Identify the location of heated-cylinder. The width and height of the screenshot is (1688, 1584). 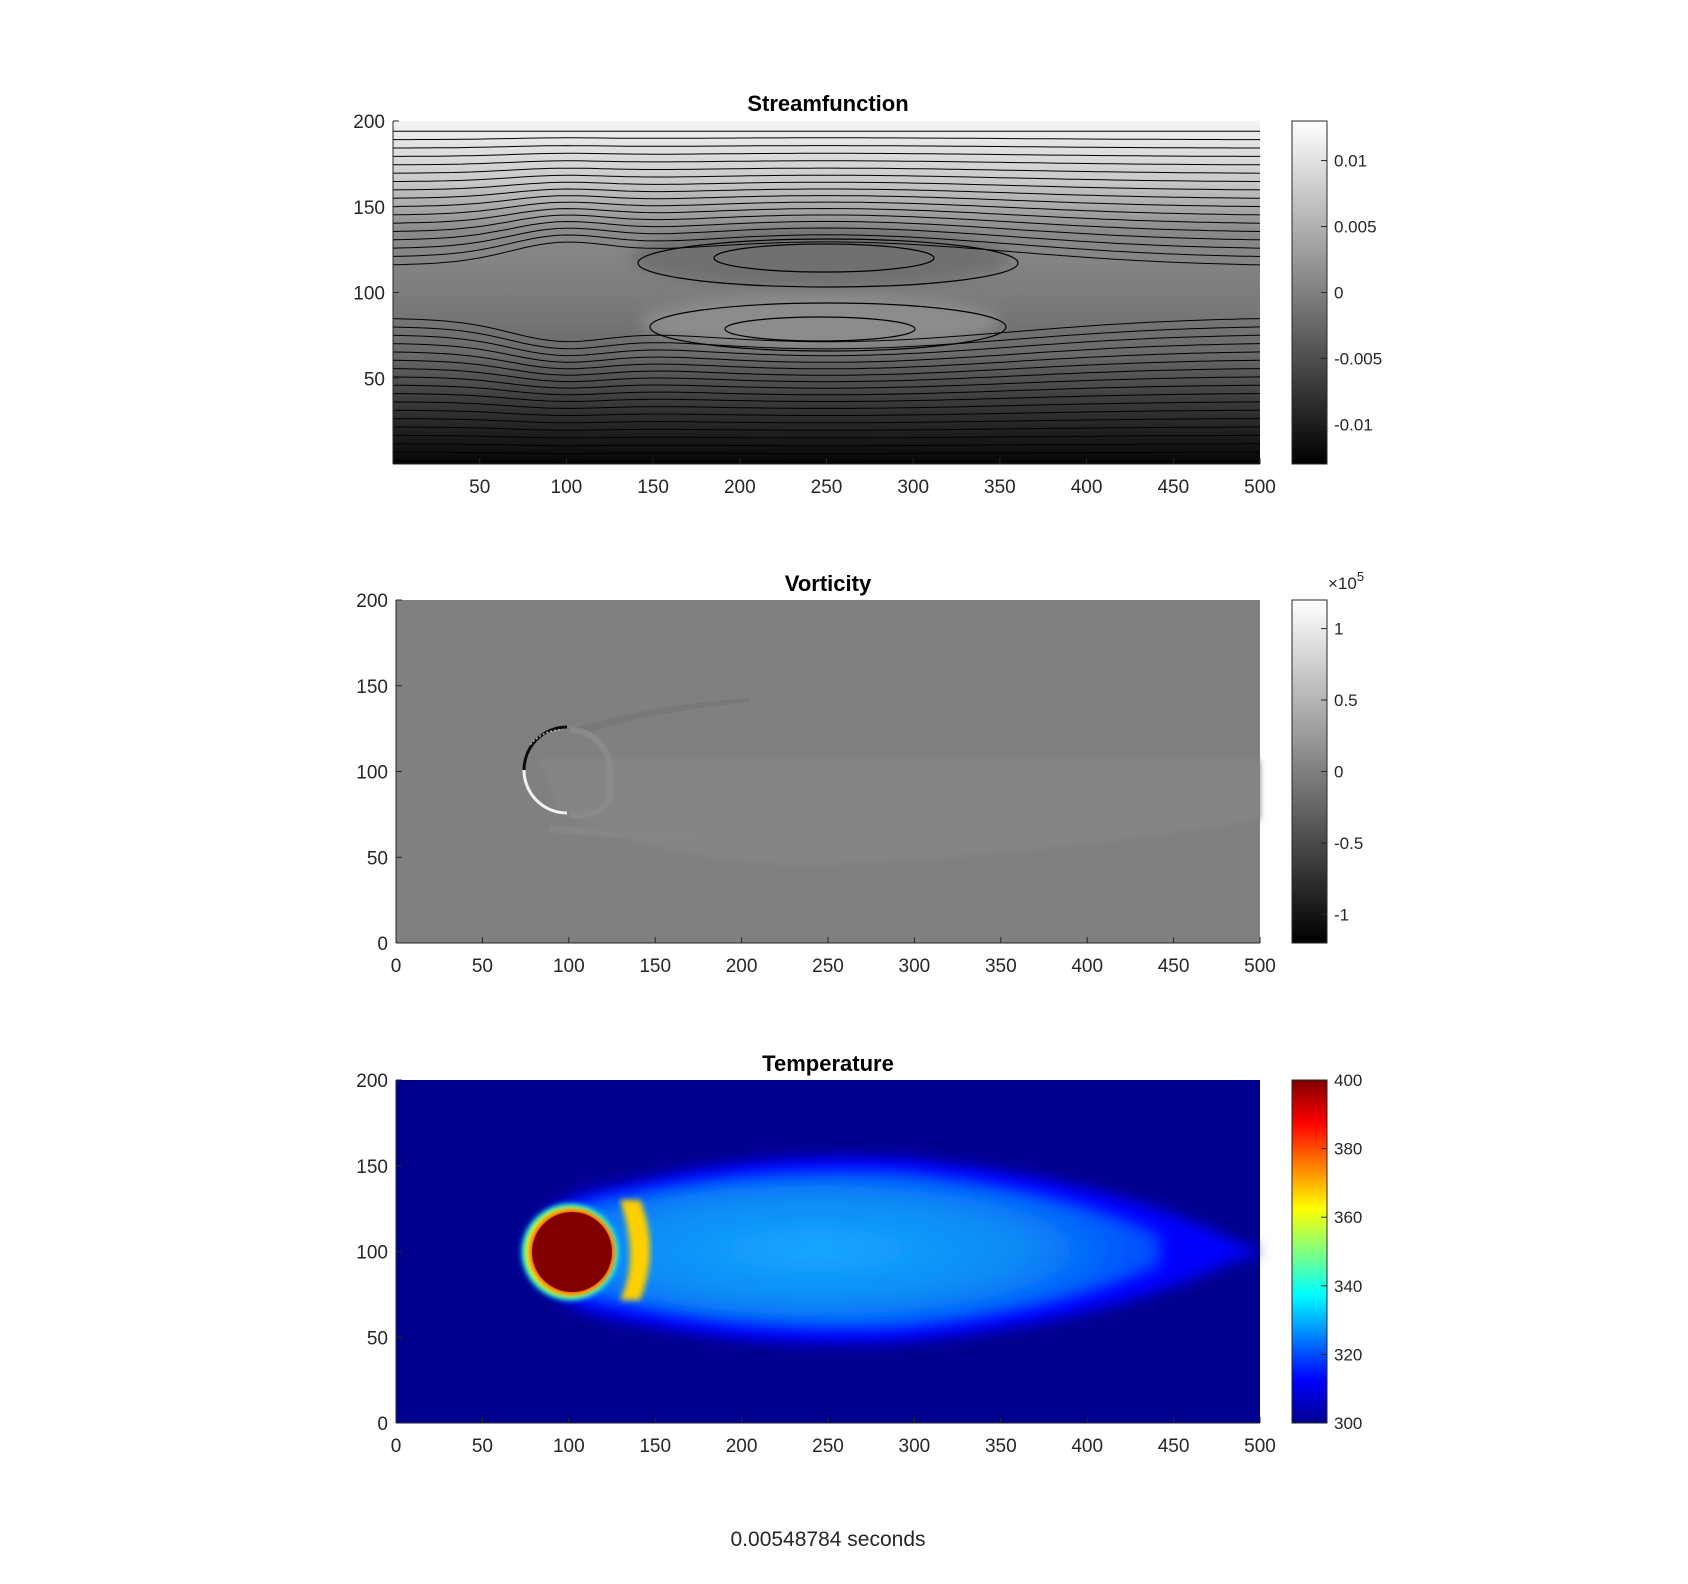
(572, 1252).